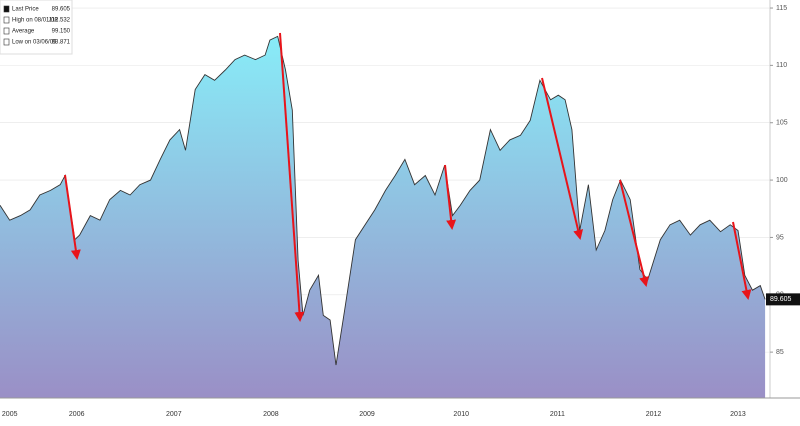  I want to click on x-tick-label: 2005, so click(10, 414).